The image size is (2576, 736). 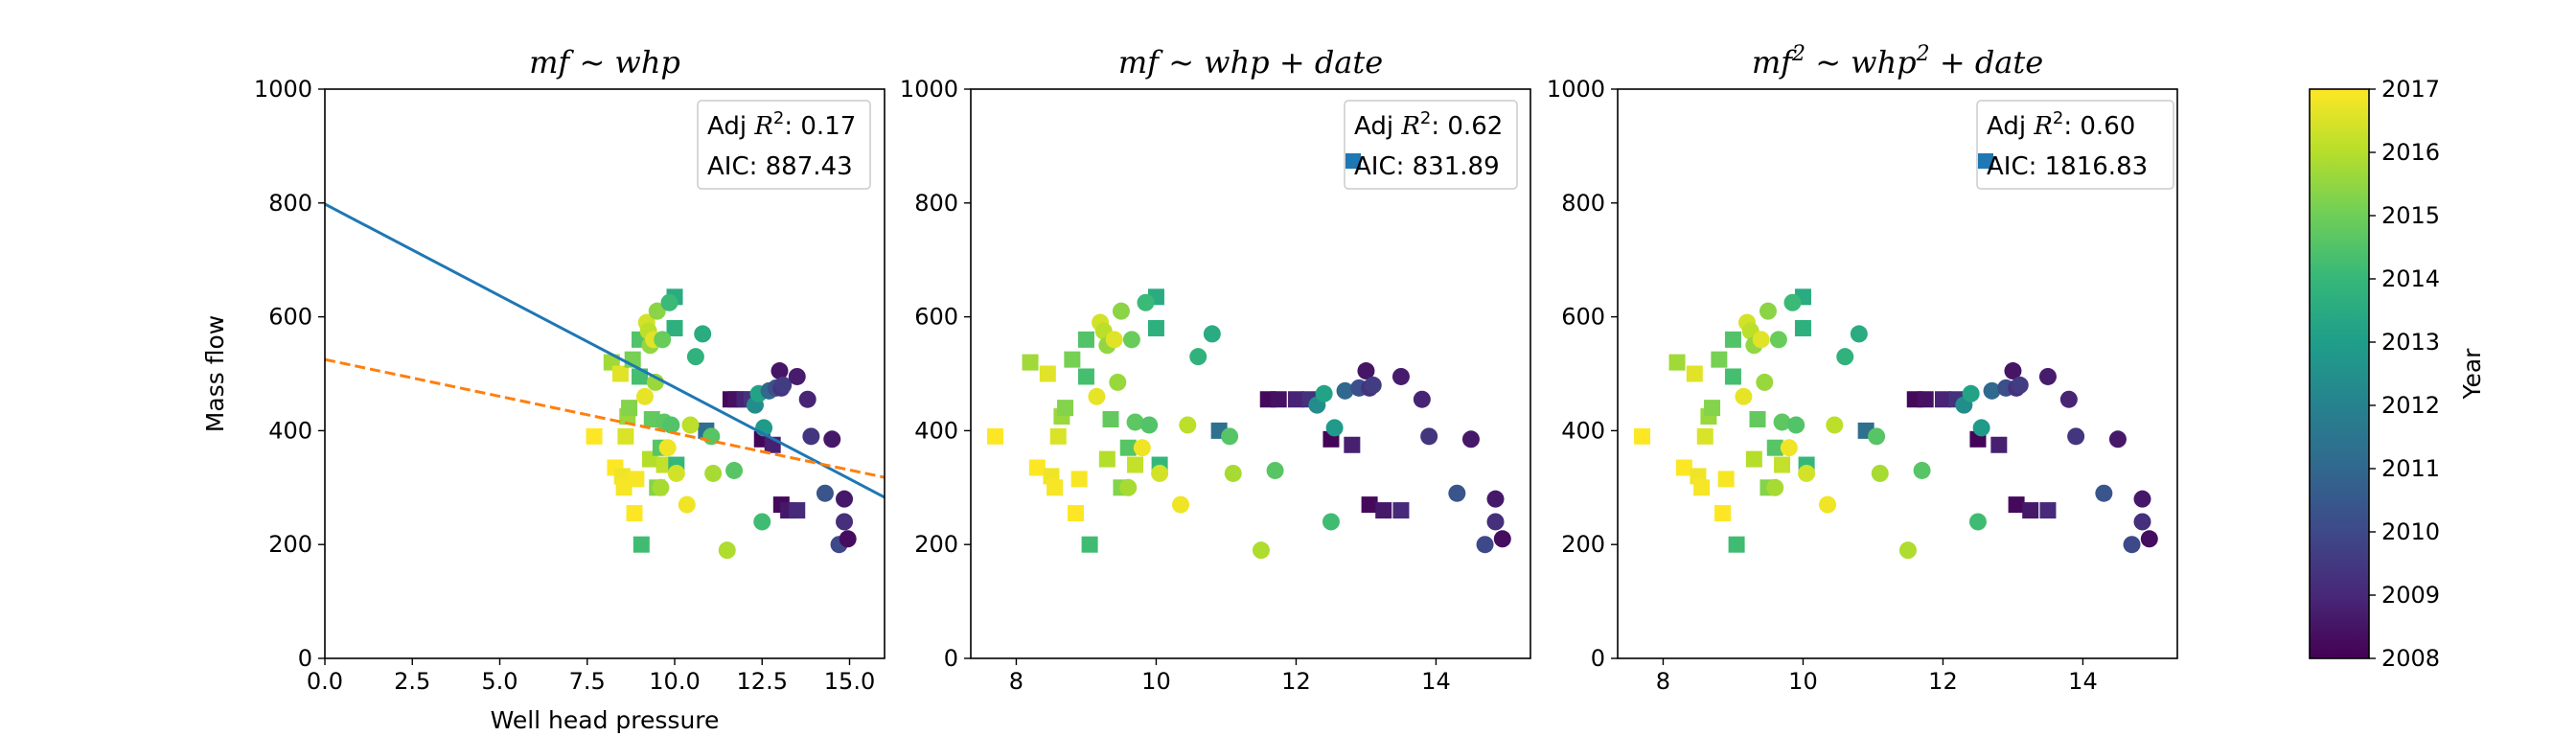 What do you see at coordinates (2410, 658) in the screenshot?
I see `colorbar-tick-label: 2008` at bounding box center [2410, 658].